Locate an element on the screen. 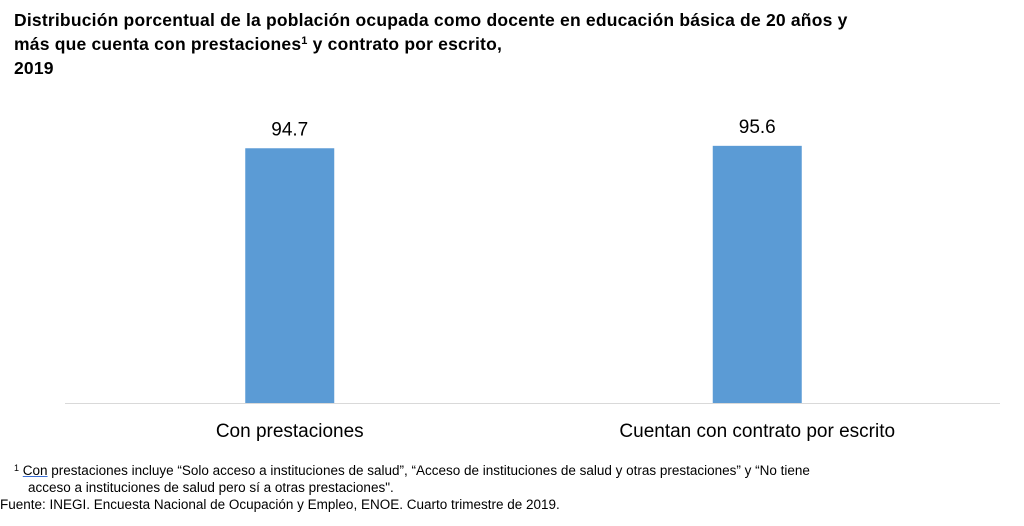 The image size is (1024, 526). x-tick-label: Cuentan con contrato por escrito is located at coordinates (757, 431).